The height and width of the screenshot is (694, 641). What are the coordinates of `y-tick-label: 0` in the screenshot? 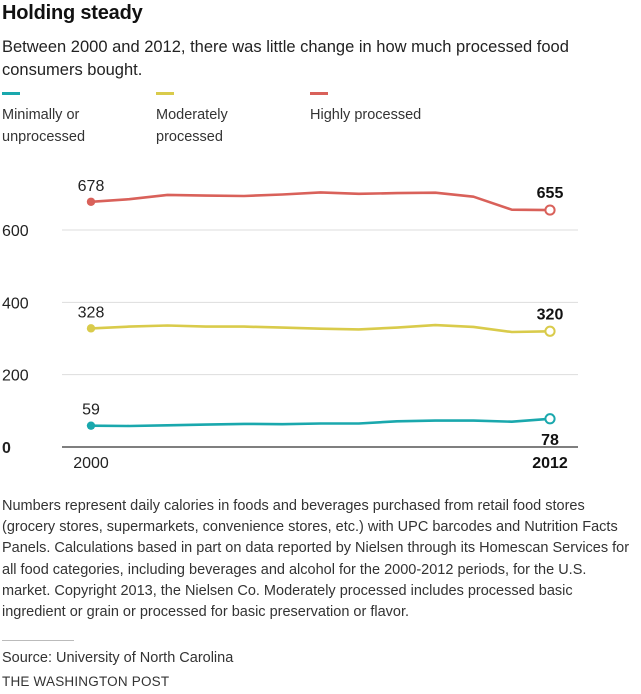 It's located at (6, 448).